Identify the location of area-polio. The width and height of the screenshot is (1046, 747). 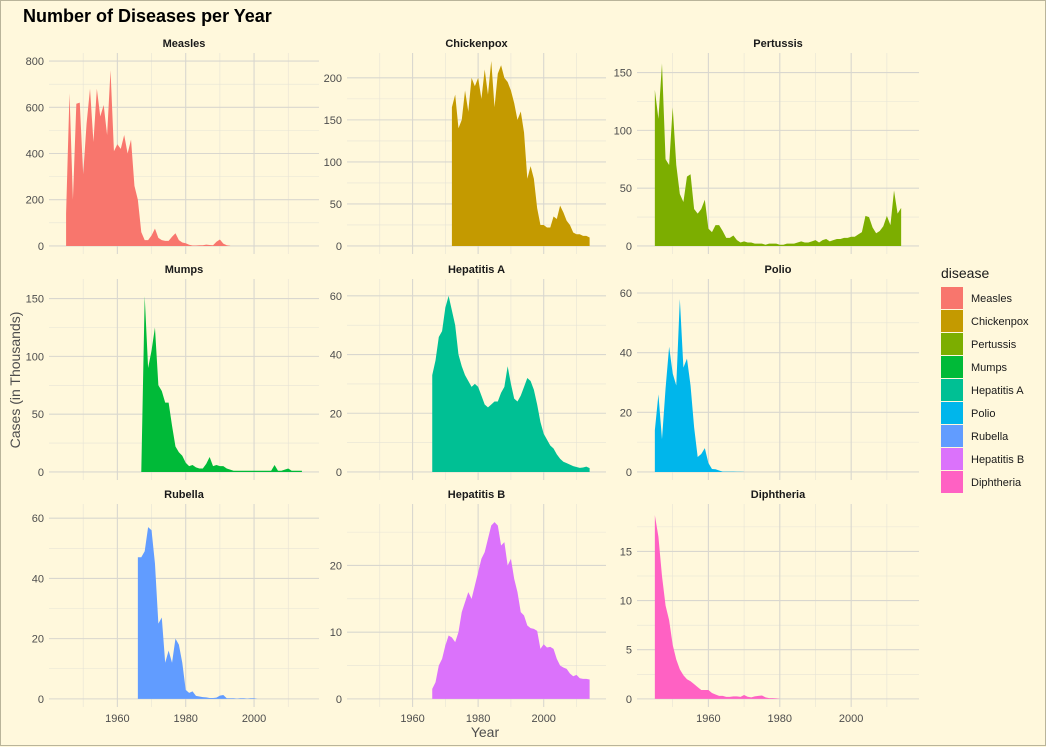
(699, 385).